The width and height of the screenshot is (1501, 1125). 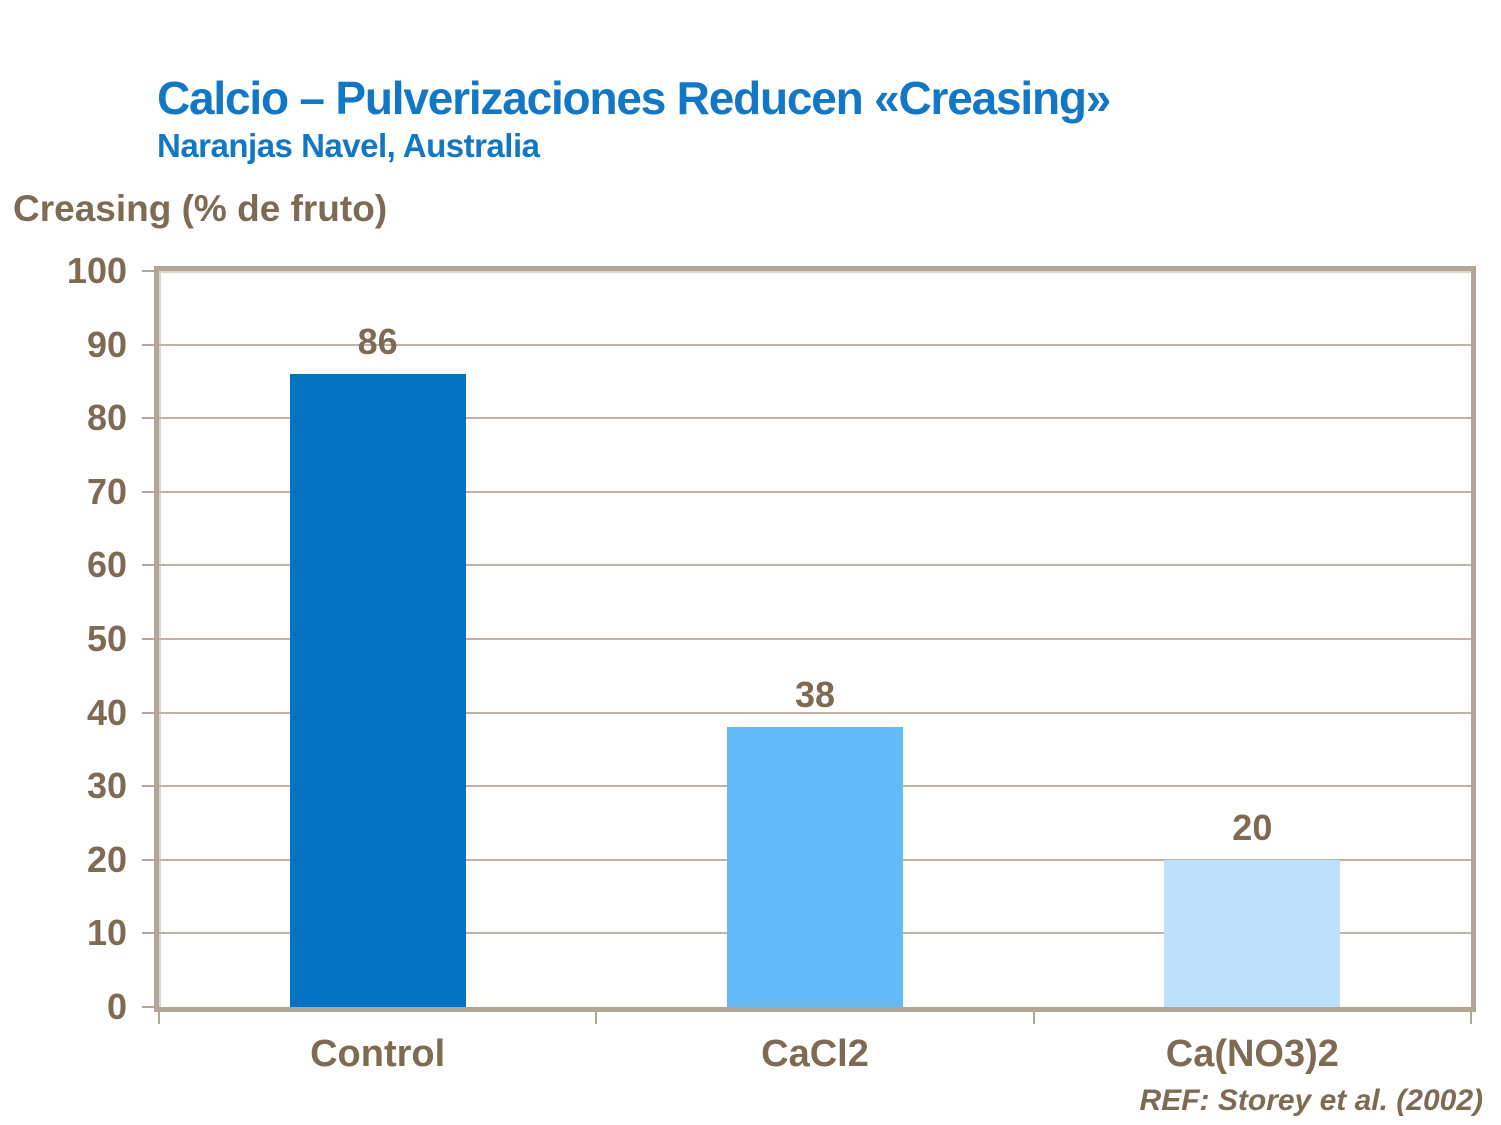 What do you see at coordinates (106, 638) in the screenshot?
I see `y-tick-label: 50` at bounding box center [106, 638].